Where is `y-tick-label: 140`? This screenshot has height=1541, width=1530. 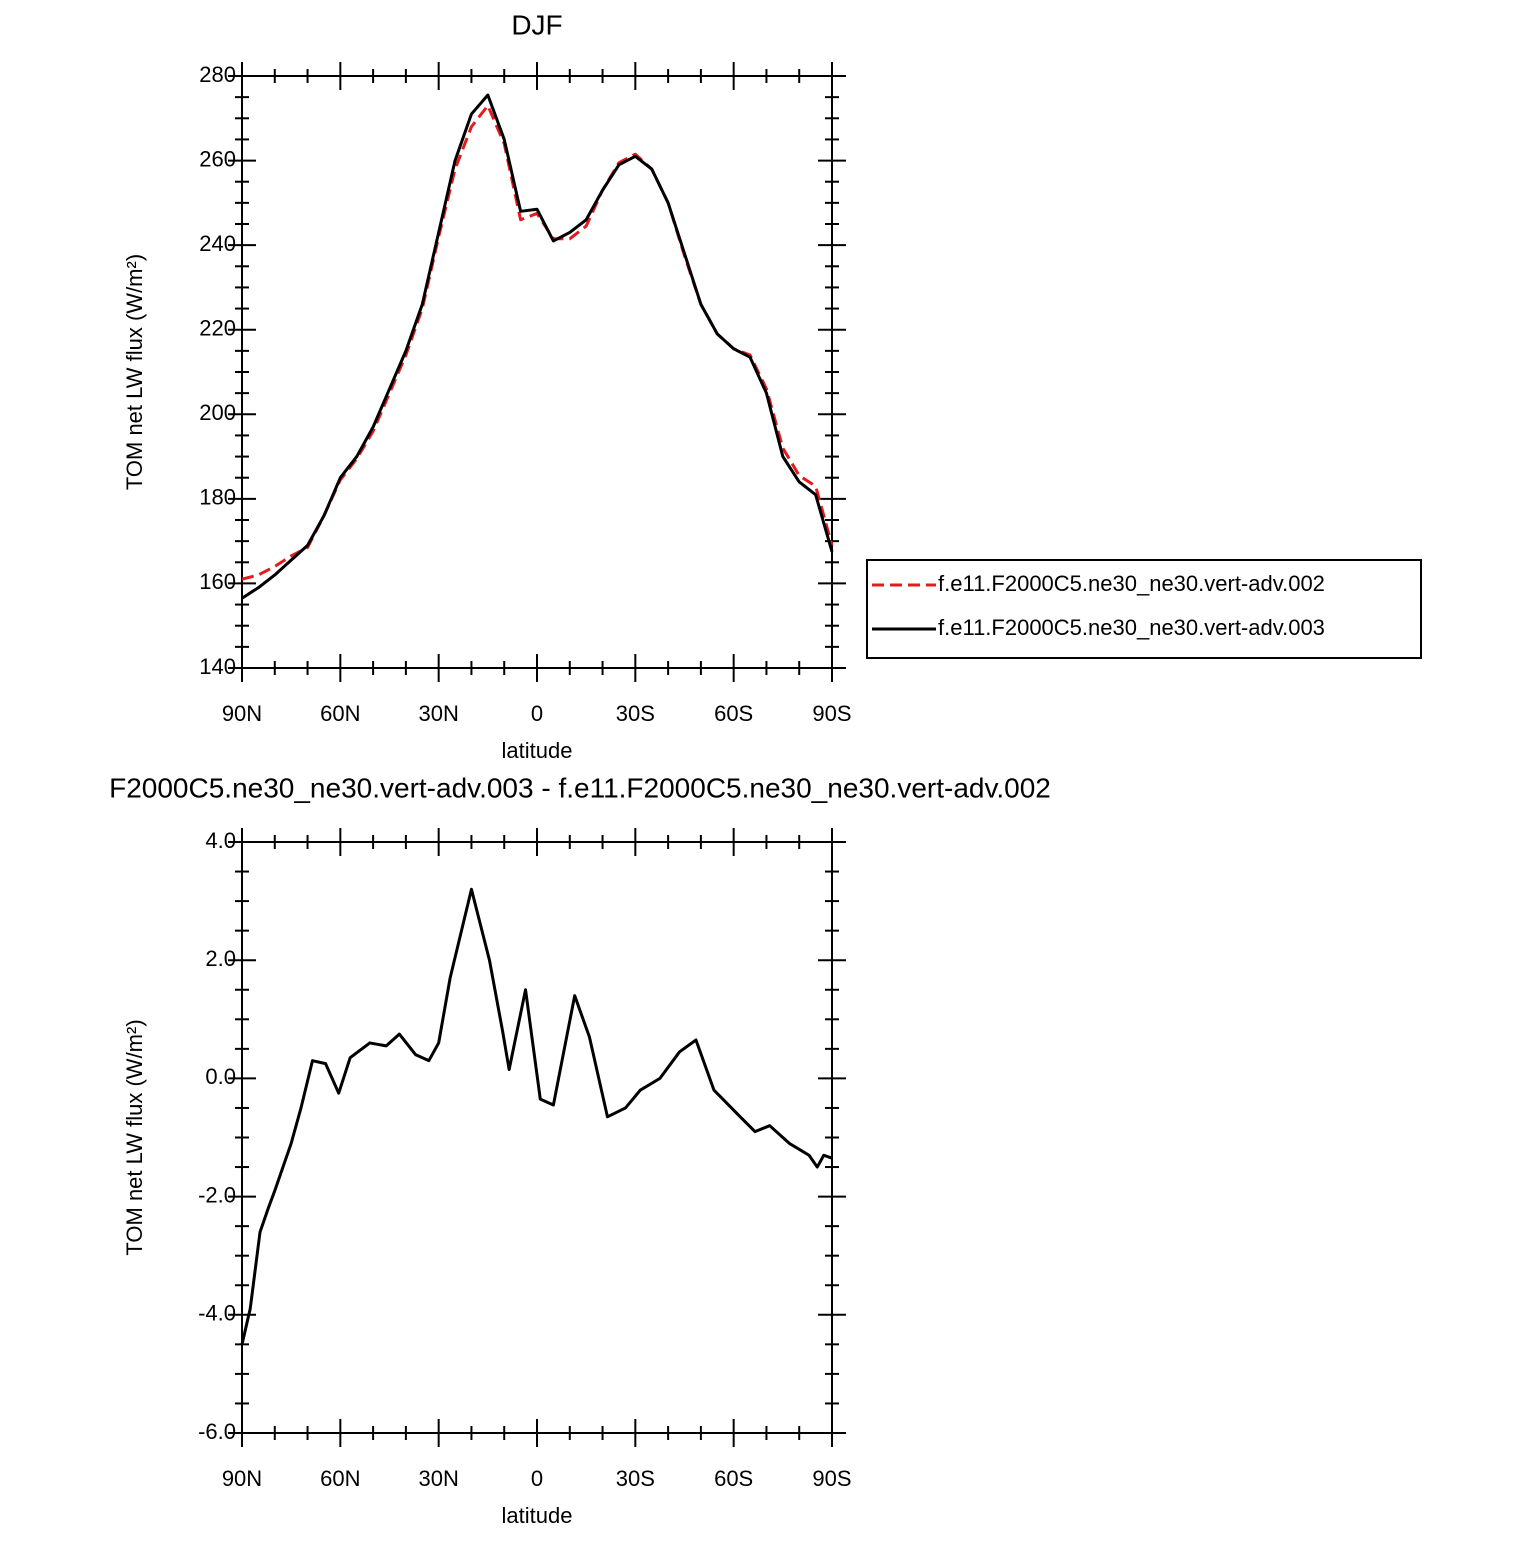 y-tick-label: 140 is located at coordinates (217, 666).